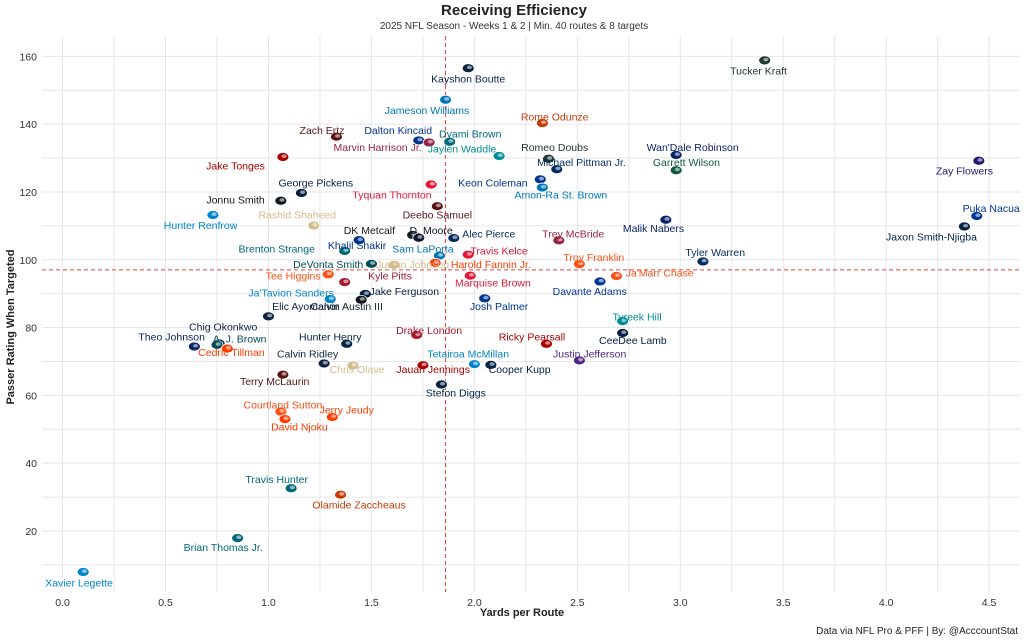  What do you see at coordinates (297, 216) in the screenshot?
I see `player-label: Rashid Shaheed` at bounding box center [297, 216].